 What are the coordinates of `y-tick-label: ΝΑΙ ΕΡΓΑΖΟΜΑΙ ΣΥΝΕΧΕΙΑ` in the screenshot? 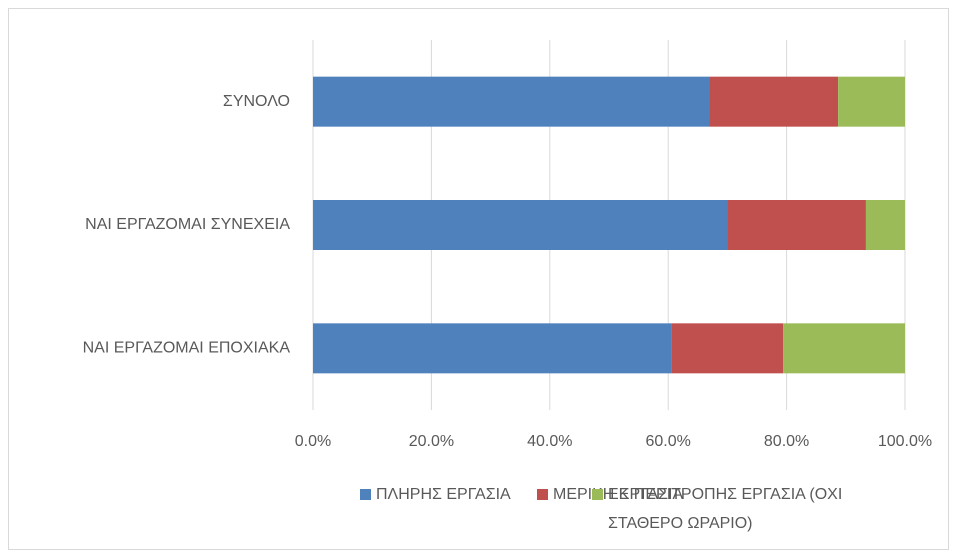 It's located at (187, 224).